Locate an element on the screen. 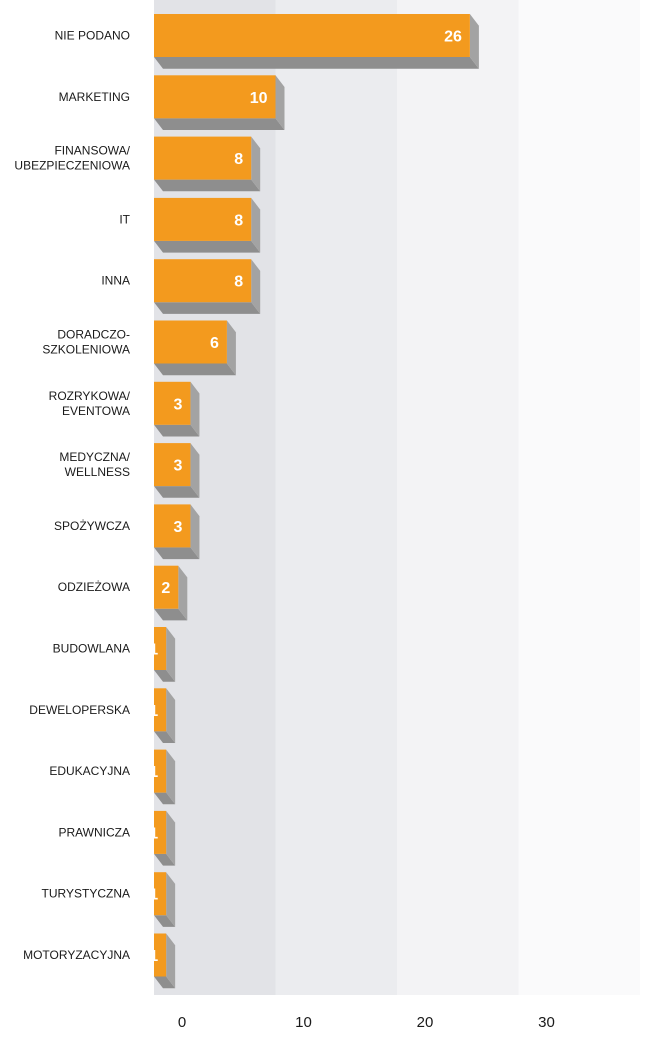  bar: 2 is located at coordinates (171, 593).